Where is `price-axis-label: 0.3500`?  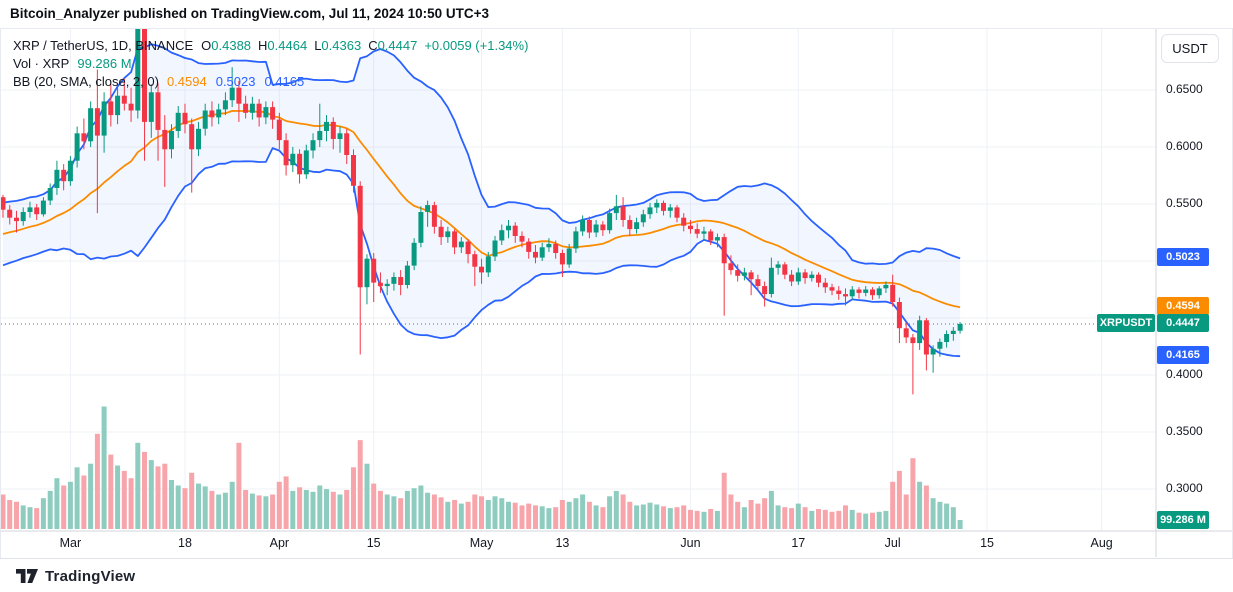
price-axis-label: 0.3500 is located at coordinates (1184, 431).